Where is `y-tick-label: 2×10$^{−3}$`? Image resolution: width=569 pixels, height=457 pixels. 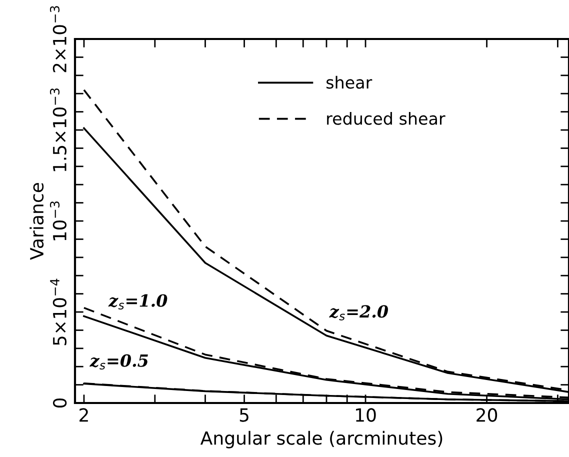
y-tick-label: 2×10$^{−3}$ is located at coordinates (58, 39).